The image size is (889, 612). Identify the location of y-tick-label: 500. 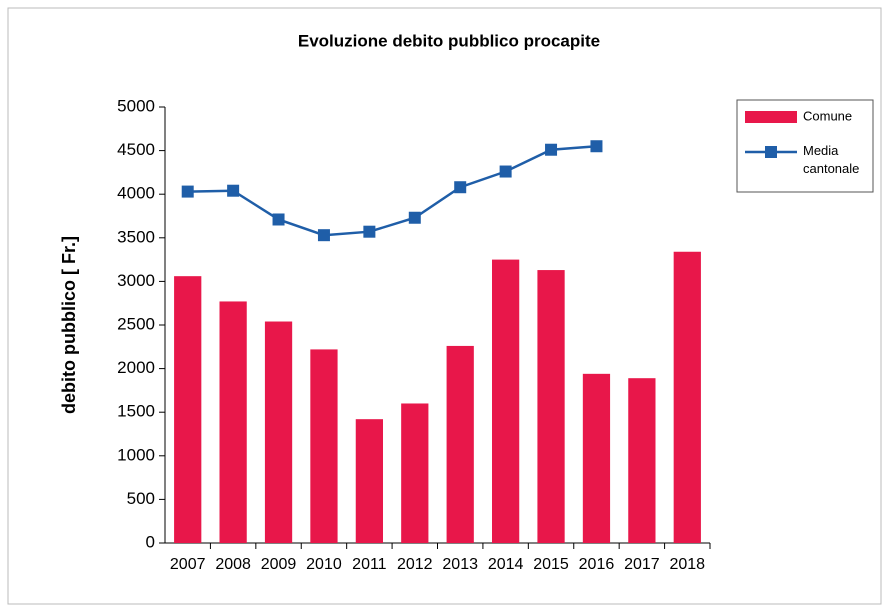
(141, 498).